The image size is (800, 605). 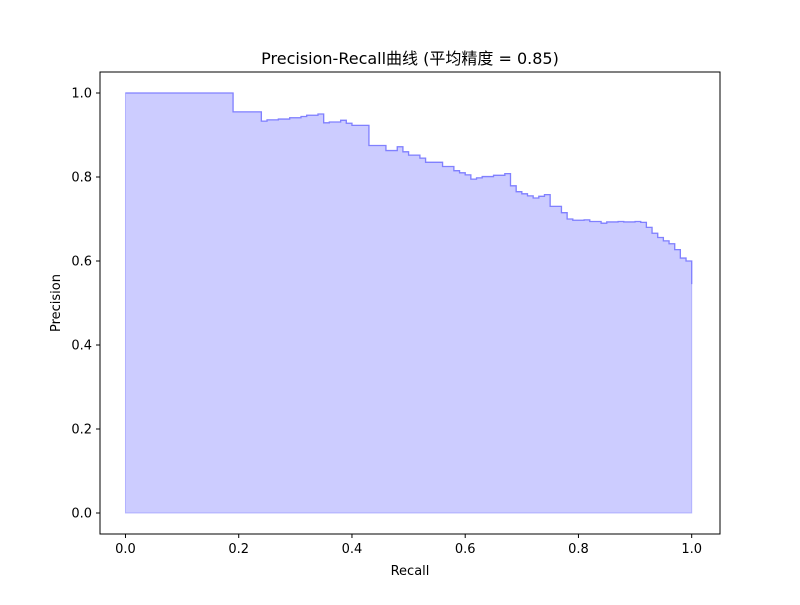 What do you see at coordinates (410, 58) in the screenshot?
I see `chart-title: Precision-Recall曲线 (平均精度 = 0.85)` at bounding box center [410, 58].